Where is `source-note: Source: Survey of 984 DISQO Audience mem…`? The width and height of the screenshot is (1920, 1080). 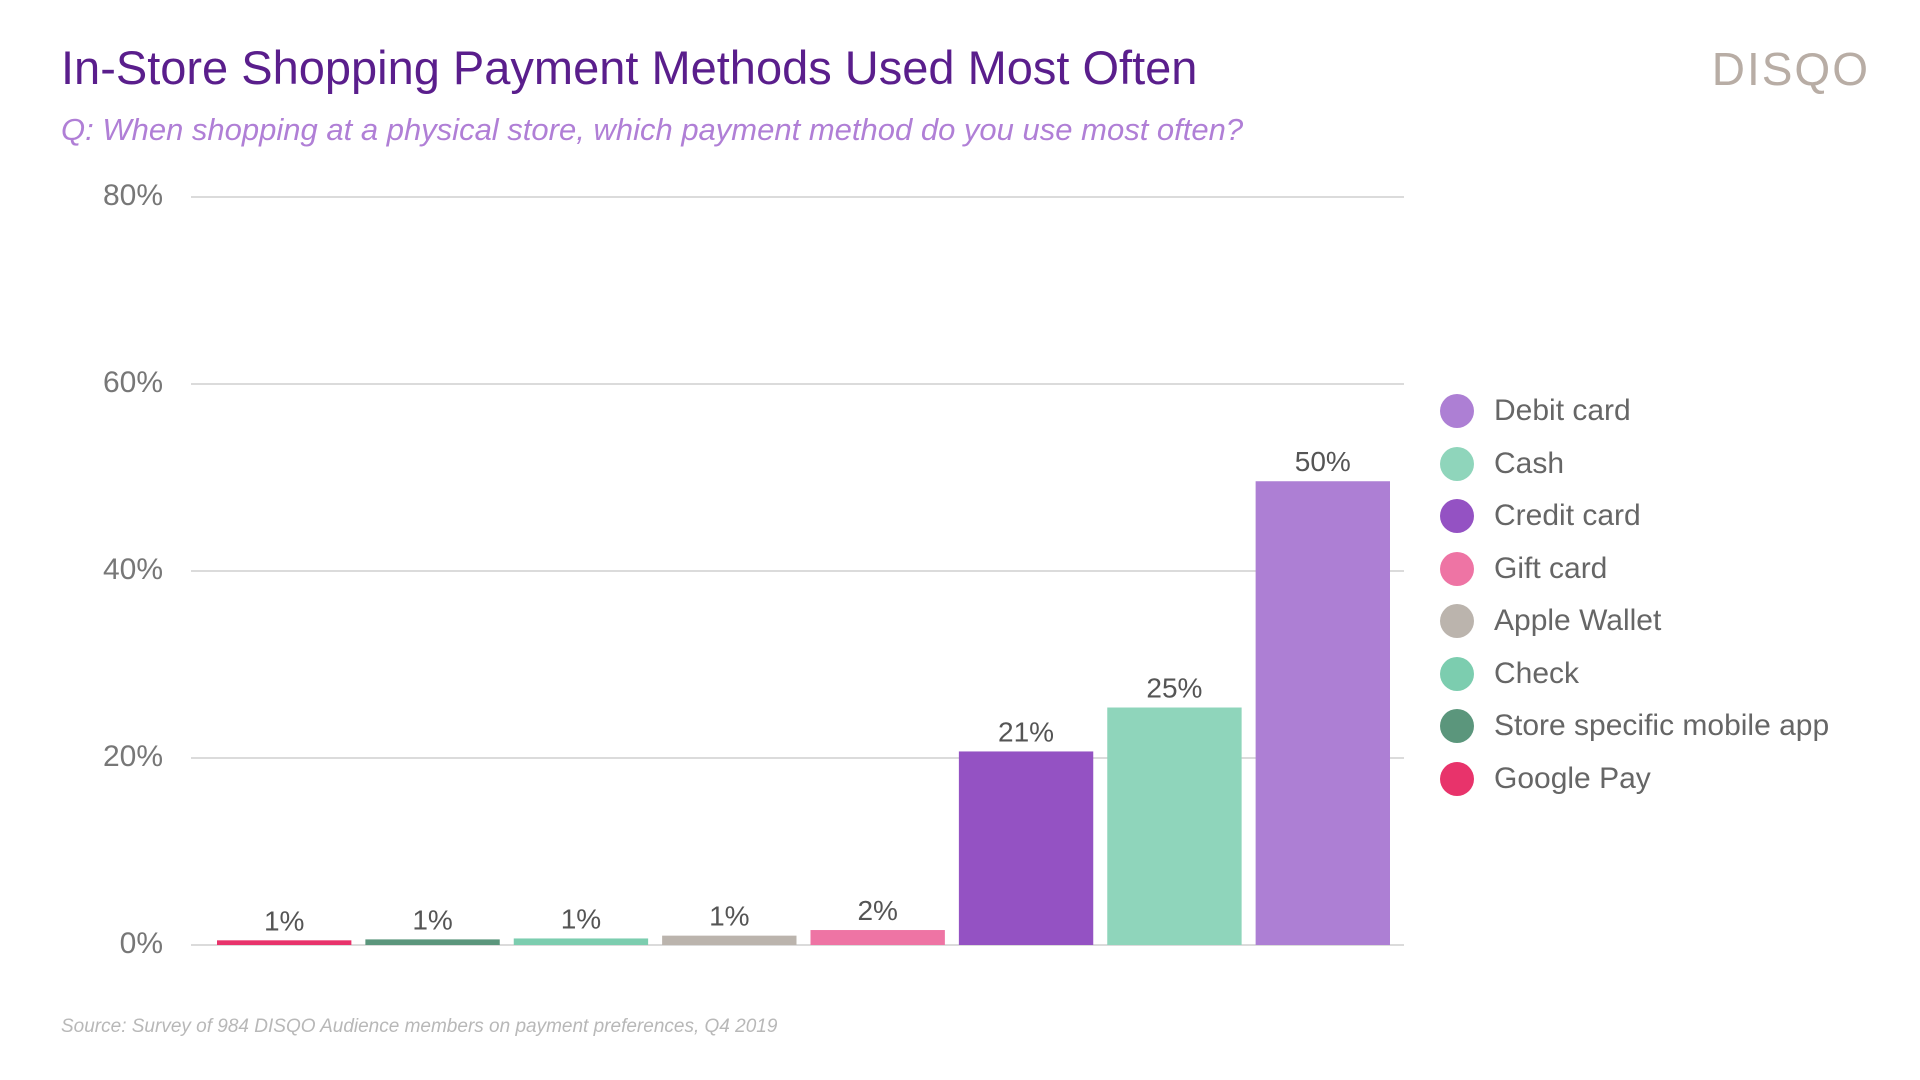
source-note: Source: Survey of 984 DISQO Audience mem… is located at coordinates (419, 1026).